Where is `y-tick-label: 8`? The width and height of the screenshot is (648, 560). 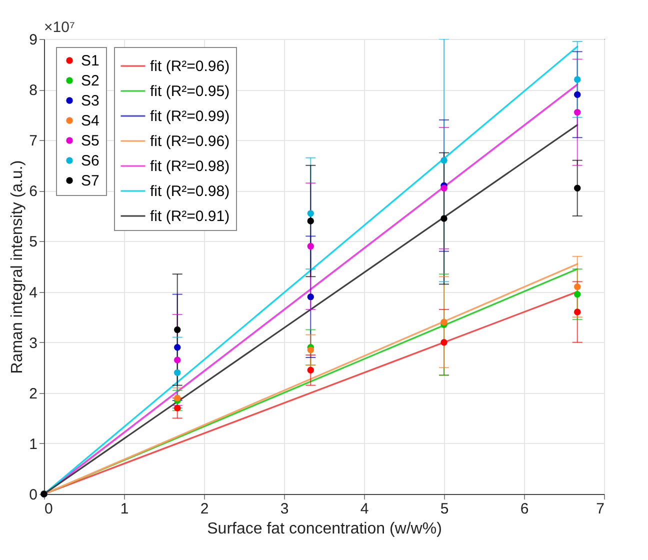
y-tick-label: 8 is located at coordinates (33, 91).